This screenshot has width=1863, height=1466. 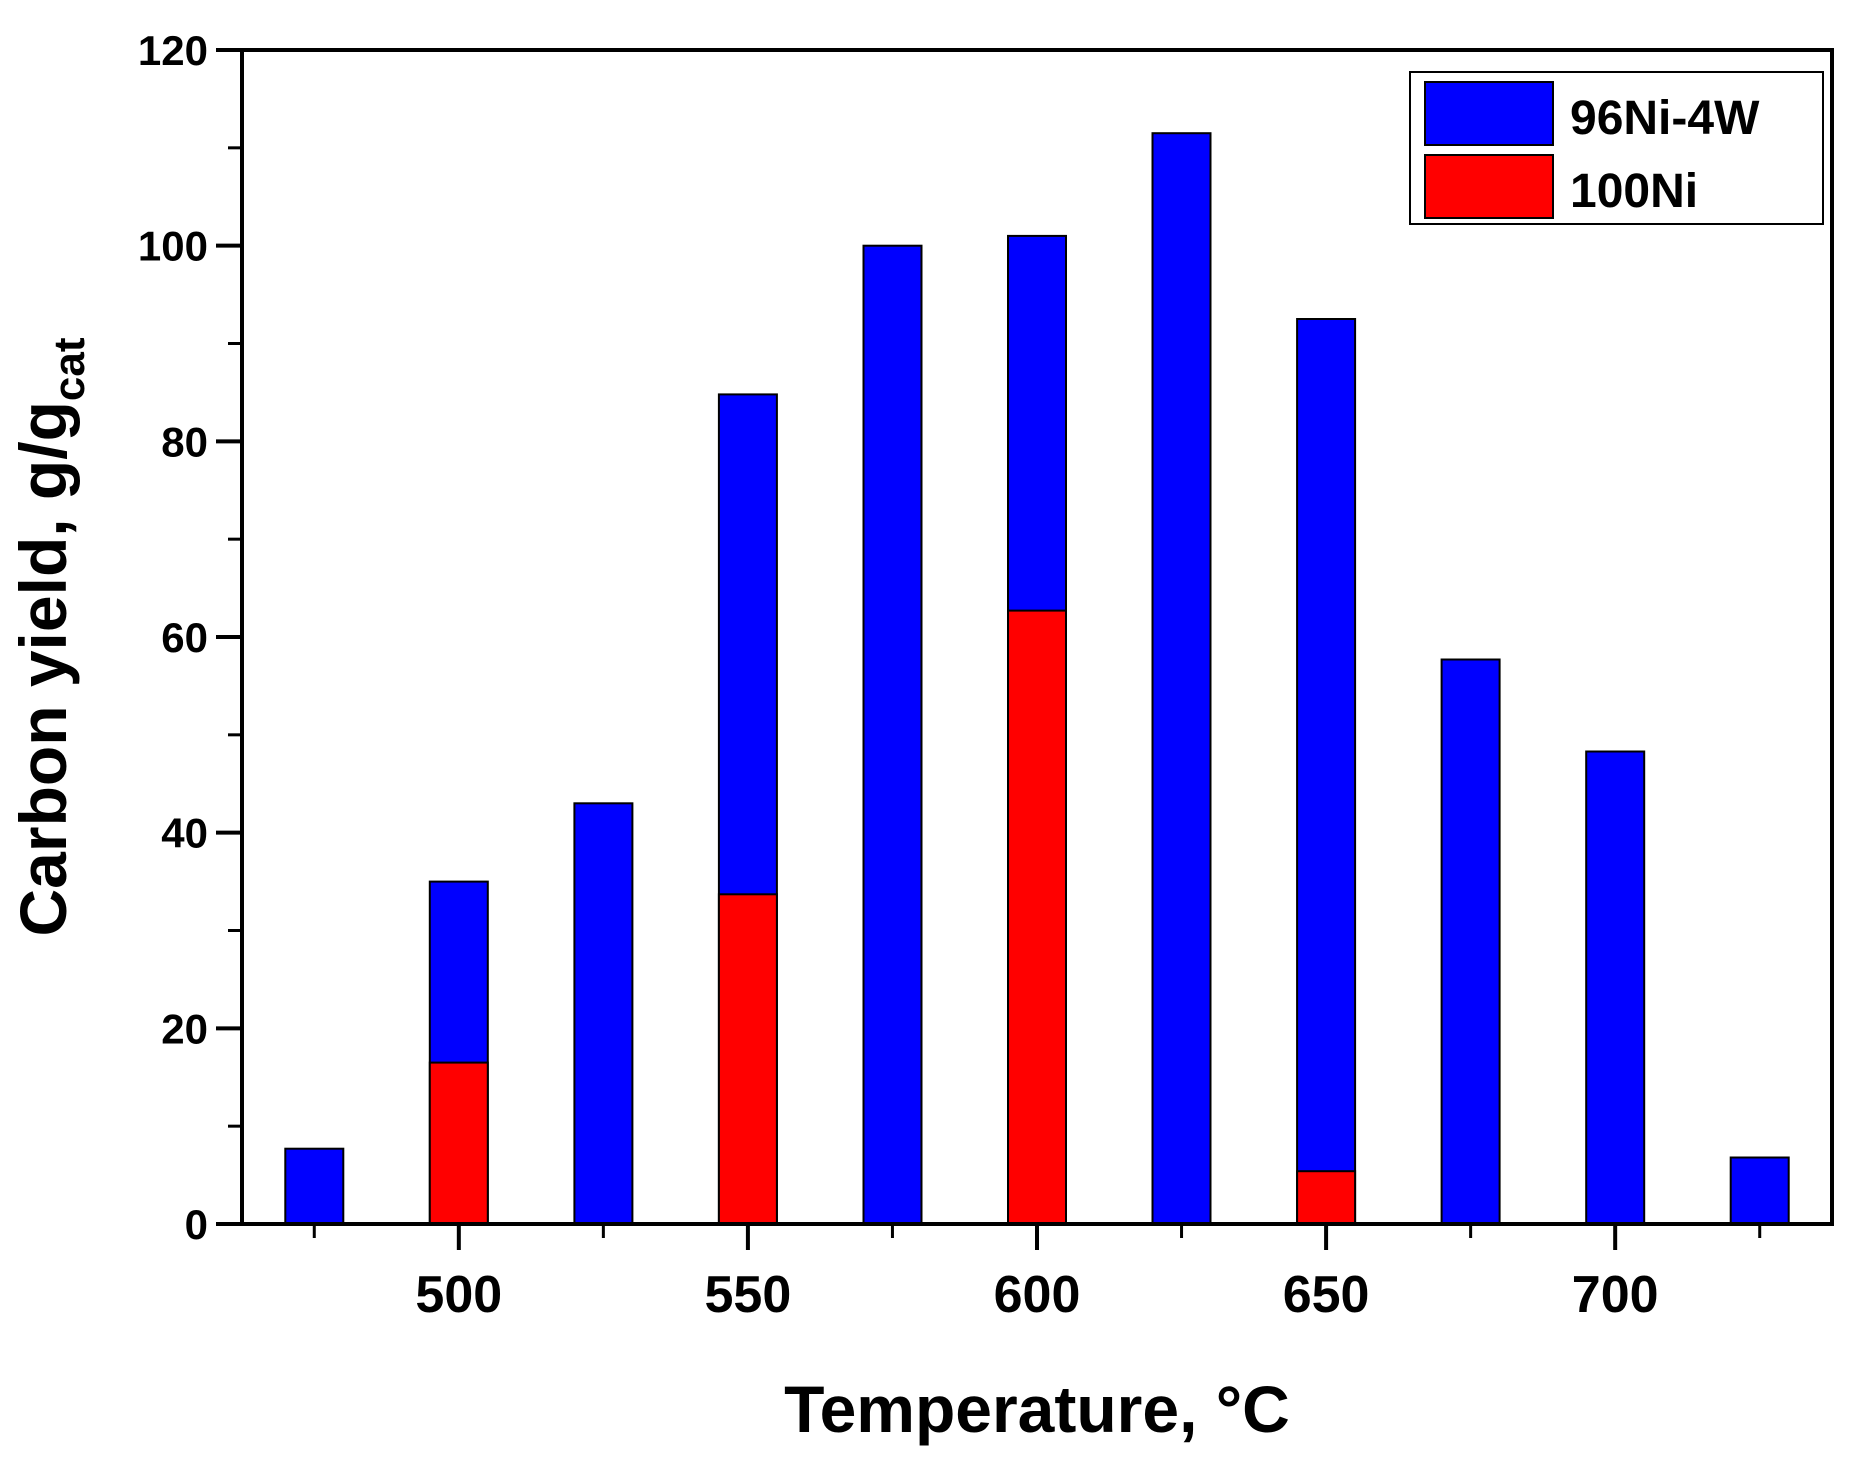 I want to click on y-tick-label-80: 80, so click(x=184, y=441).